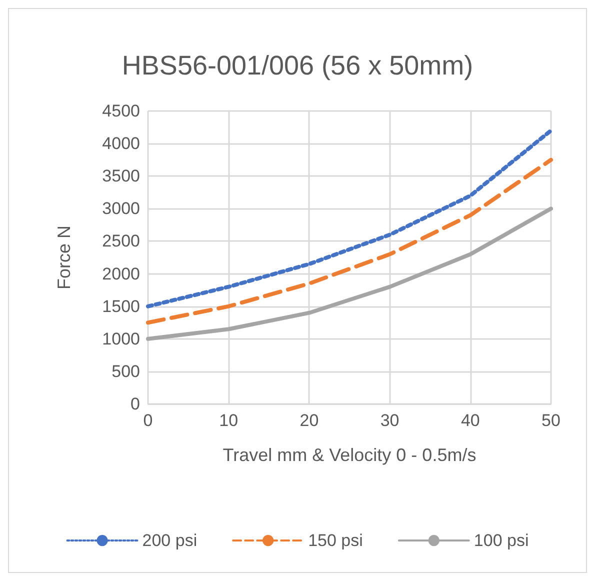 The width and height of the screenshot is (595, 581). Describe the element at coordinates (551, 420) in the screenshot. I see `x-tick-label: 50` at that location.